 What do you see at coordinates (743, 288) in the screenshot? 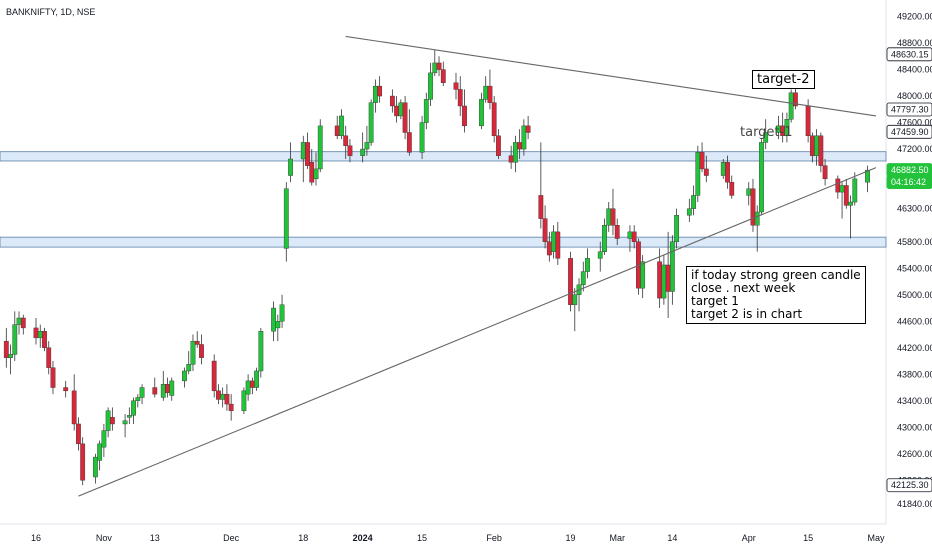
I see `note-line: close . next week` at bounding box center [743, 288].